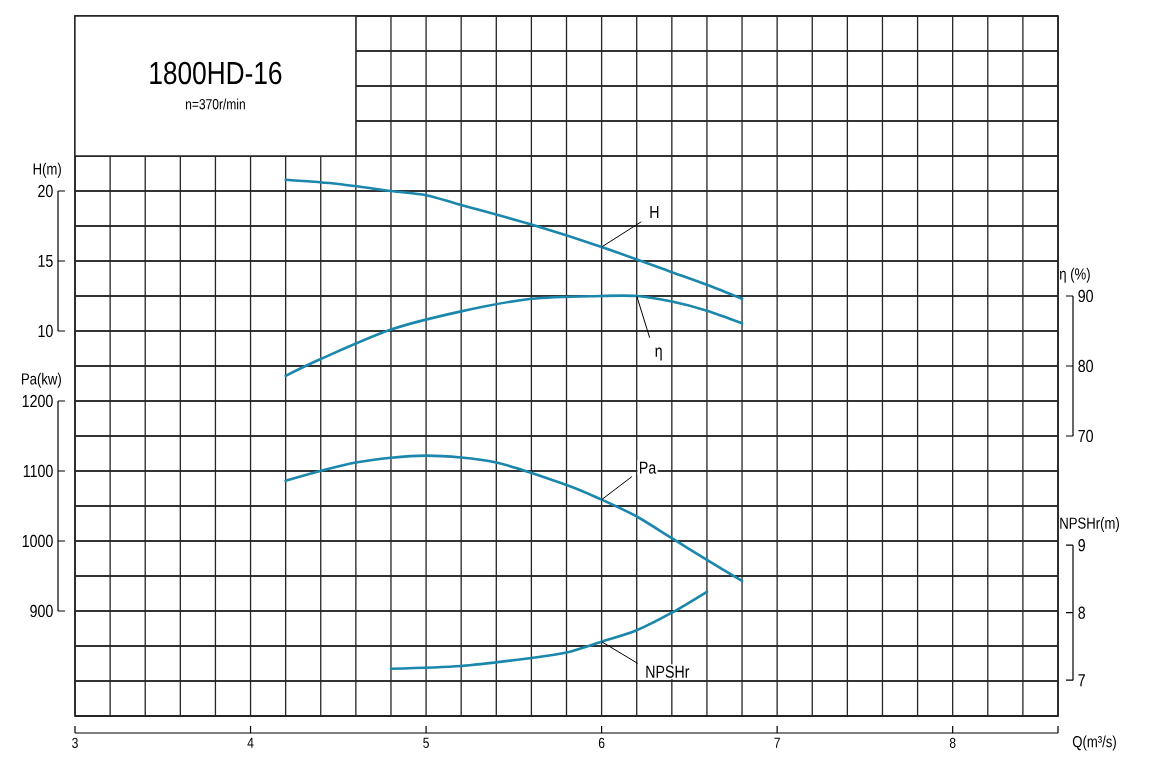  Describe the element at coordinates (1081, 545) in the screenshot. I see `y2-tick-label: 9` at that location.